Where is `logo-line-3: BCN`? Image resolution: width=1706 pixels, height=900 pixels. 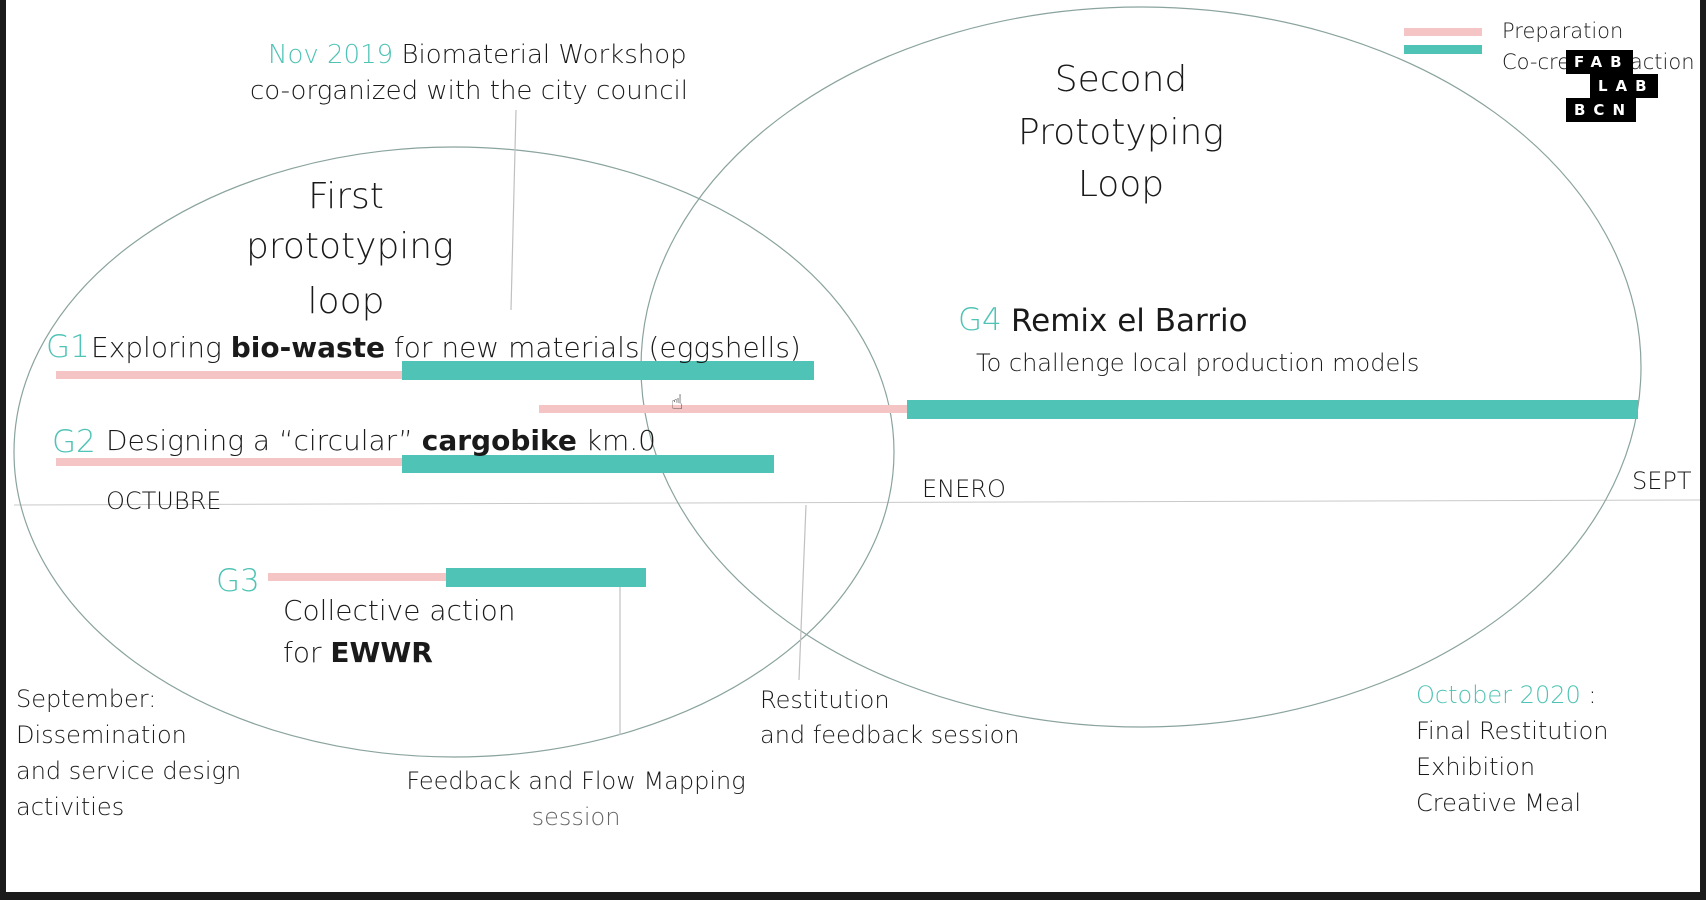 logo-line-3: BCN is located at coordinates (1601, 110).